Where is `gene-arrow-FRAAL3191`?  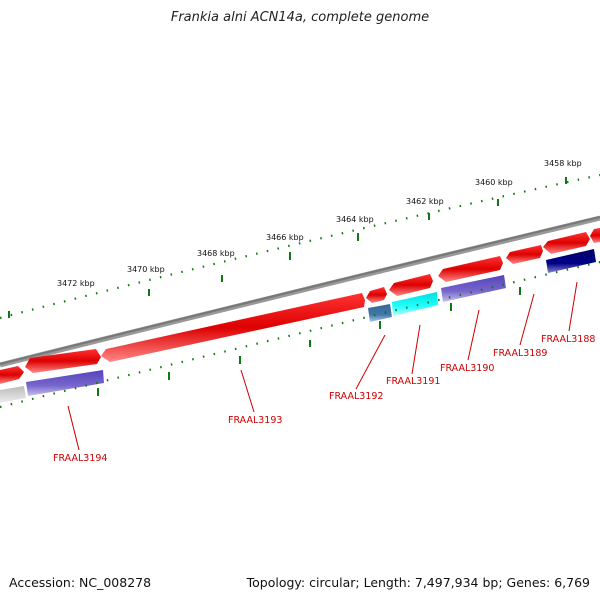 gene-arrow-FRAAL3191 is located at coordinates (411, 285).